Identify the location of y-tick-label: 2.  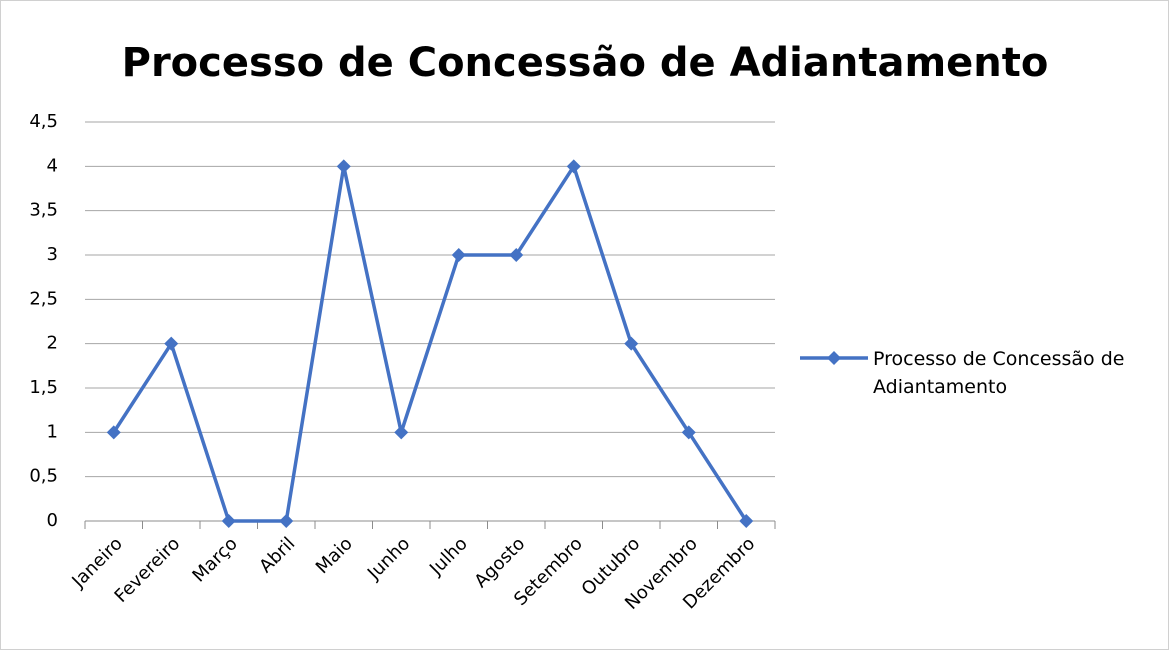
(52, 343).